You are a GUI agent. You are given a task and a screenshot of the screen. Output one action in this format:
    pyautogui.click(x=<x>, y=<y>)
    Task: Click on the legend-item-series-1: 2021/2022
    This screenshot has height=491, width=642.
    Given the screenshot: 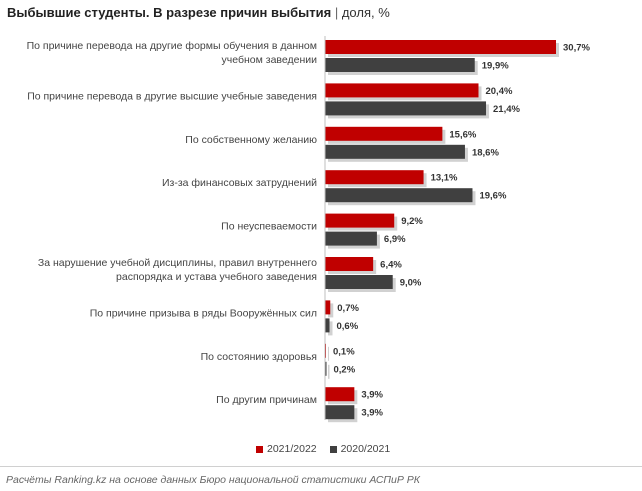 What is the action you would take?
    pyautogui.click(x=286, y=449)
    